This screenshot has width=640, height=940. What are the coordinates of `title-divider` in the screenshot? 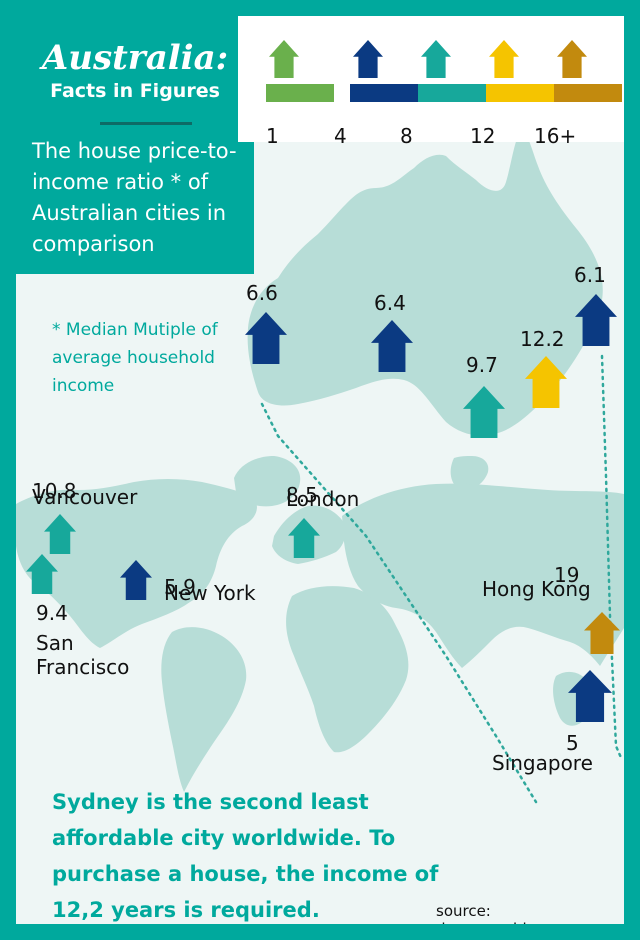 It's located at (146, 123).